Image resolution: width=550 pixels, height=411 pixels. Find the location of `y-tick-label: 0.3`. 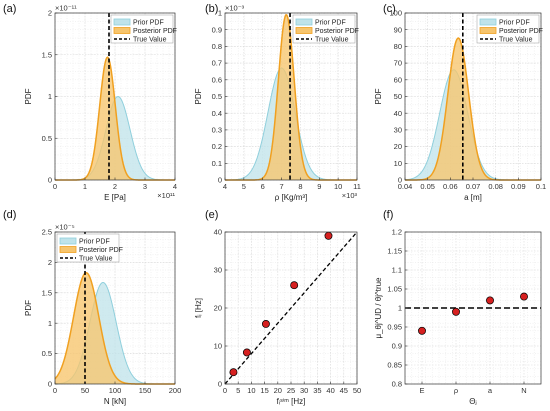

y-tick-label: 0.3 is located at coordinates (217, 130).